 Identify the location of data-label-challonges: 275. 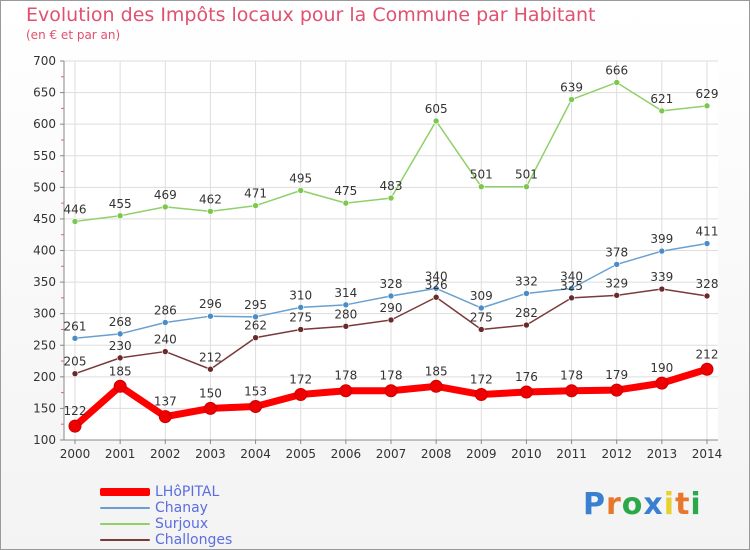
(481, 317).